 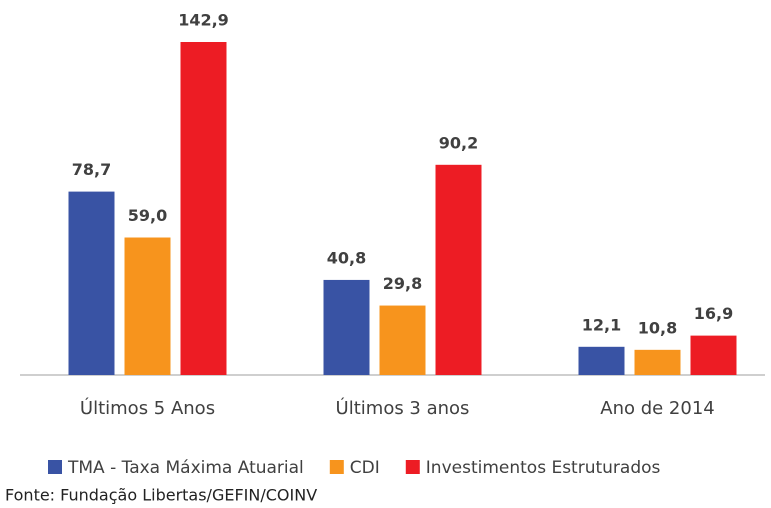 What do you see at coordinates (402, 283) in the screenshot?
I see `value-label: 29,8` at bounding box center [402, 283].